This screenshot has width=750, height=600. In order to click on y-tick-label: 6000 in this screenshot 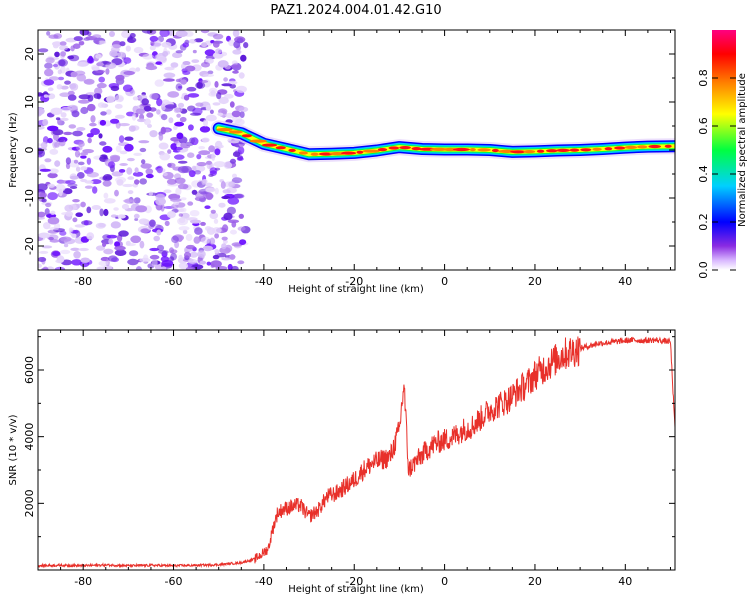, I will do `click(29, 370)`.